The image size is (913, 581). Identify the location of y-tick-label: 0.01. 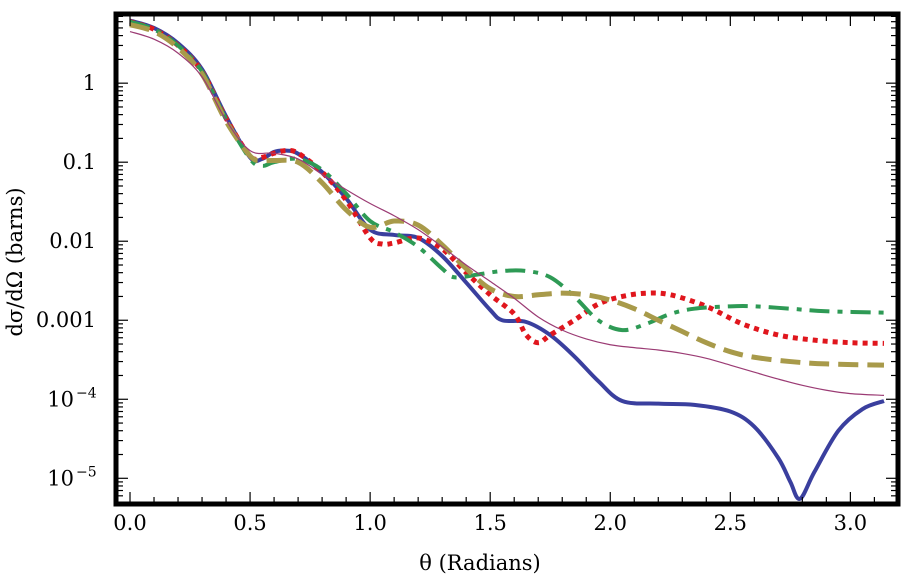
(72, 241).